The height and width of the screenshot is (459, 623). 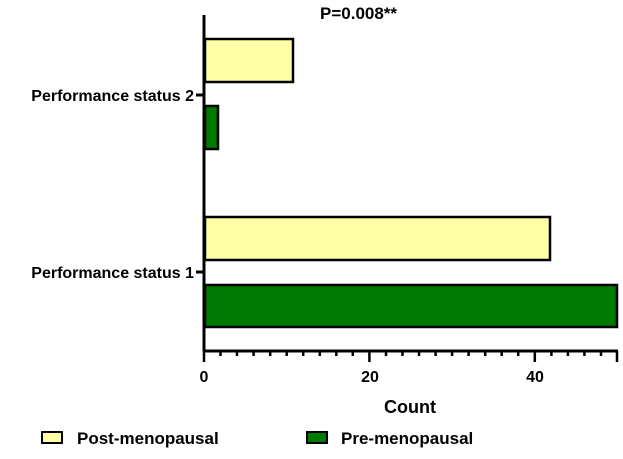 I want to click on x-ticks, so click(x=410, y=356).